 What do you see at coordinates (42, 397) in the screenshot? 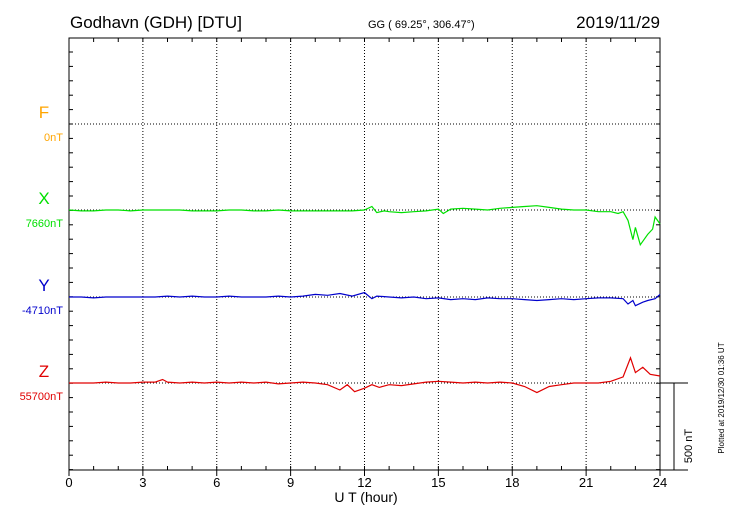
I see `series-baseline-z: 55700nT` at bounding box center [42, 397].